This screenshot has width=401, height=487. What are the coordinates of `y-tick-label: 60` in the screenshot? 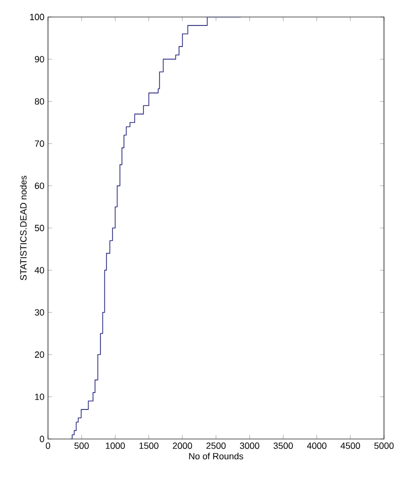 It's located at (39, 185).